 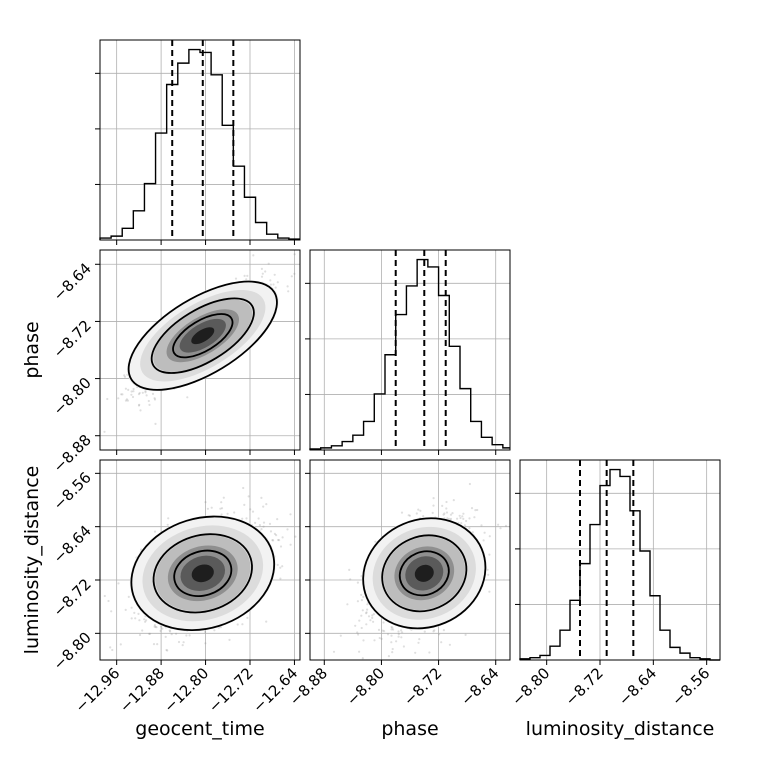 I want to click on histogram-step-luminosity_distance, so click(x=619, y=564).